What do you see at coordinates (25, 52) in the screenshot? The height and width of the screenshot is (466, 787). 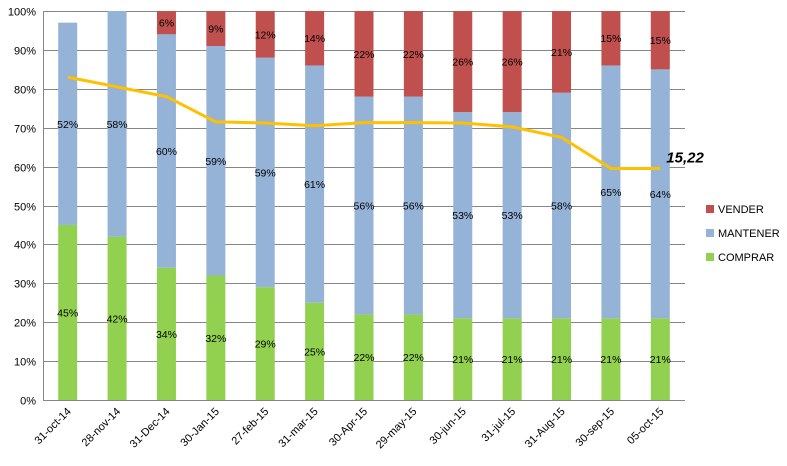 I see `y-tick-label: 90%` at bounding box center [25, 52].